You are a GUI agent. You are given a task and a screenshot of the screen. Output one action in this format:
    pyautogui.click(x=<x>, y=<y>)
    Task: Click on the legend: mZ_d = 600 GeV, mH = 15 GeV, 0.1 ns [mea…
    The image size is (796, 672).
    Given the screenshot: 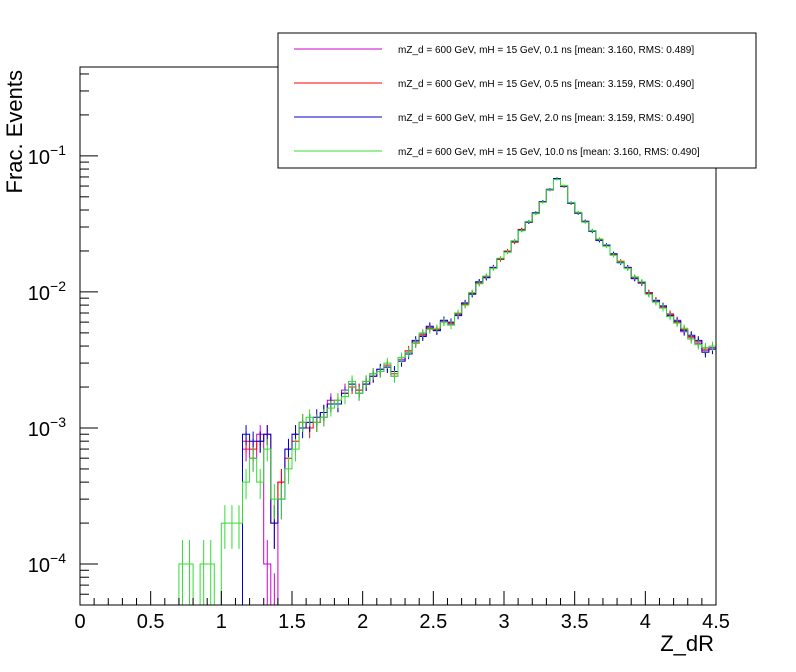 What is the action you would take?
    pyautogui.click(x=517, y=100)
    